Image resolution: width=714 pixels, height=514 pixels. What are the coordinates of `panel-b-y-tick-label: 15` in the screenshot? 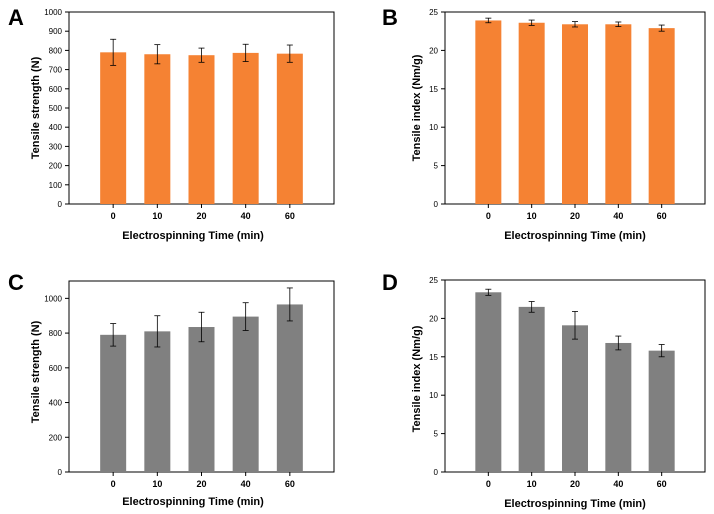 It's located at (433, 89).